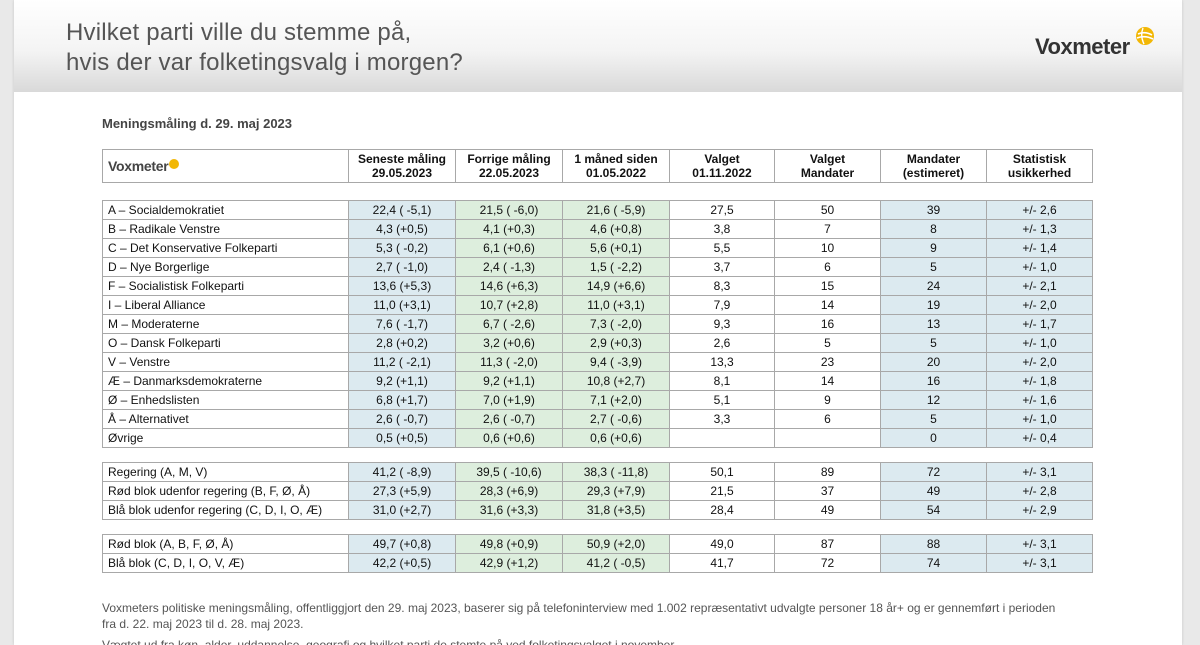 The width and height of the screenshot is (1200, 645). Describe the element at coordinates (722, 419) in the screenshot. I see `value-cell: 3,3` at that location.